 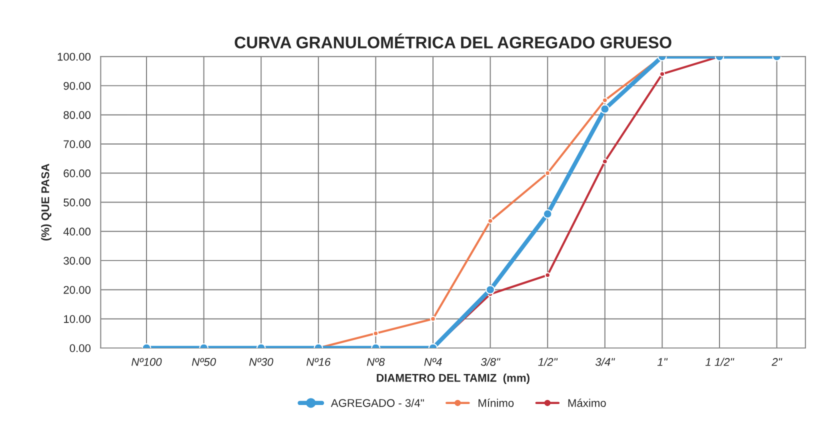 I want to click on y-tick-label: 10.00, so click(x=77, y=319).